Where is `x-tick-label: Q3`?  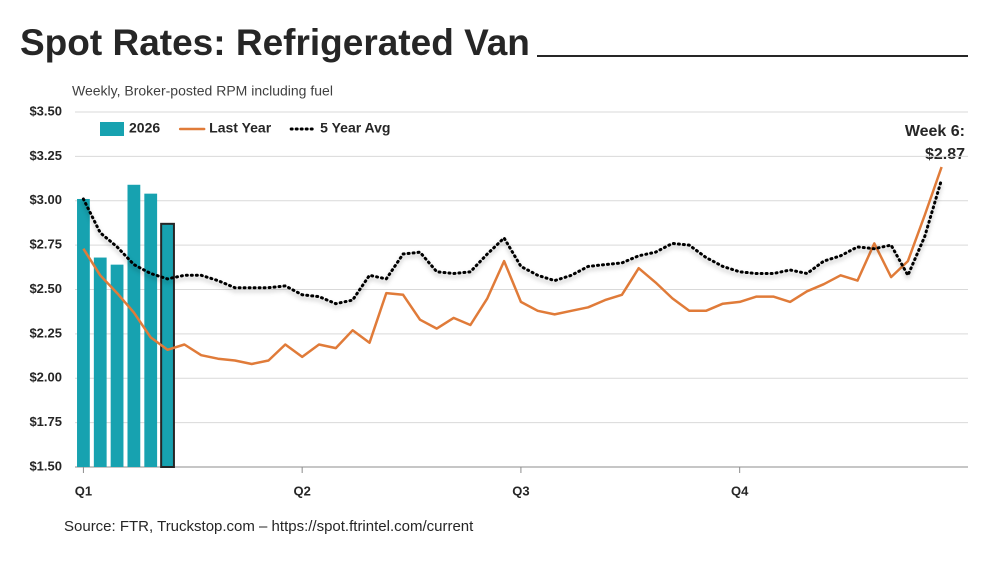
x-tick-label: Q3 is located at coordinates (520, 490).